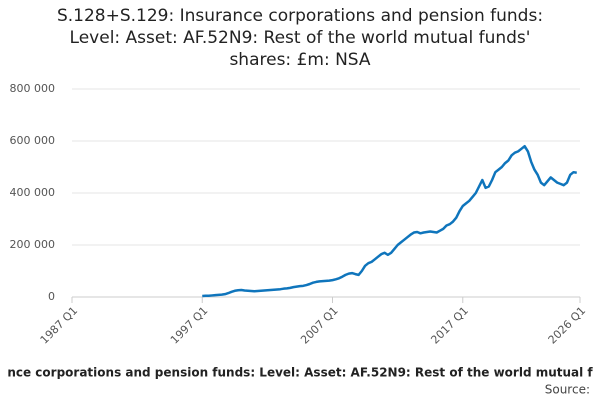 This screenshot has height=400, width=600. I want to click on x-tick-label: 2007 Q1, so click(319, 325).